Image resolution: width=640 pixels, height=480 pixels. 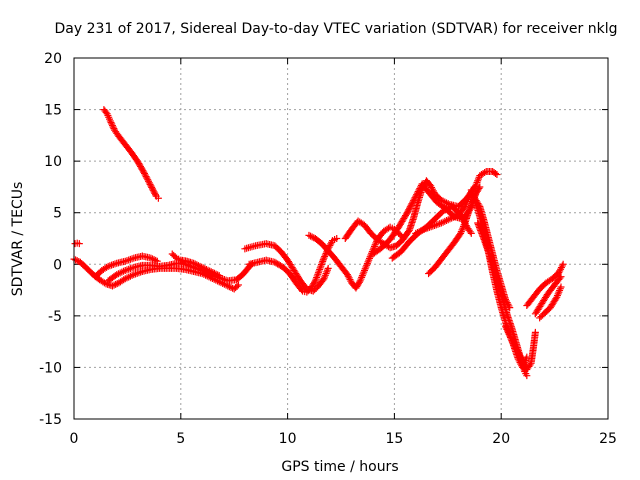 I want to click on series-seg-r, so click(x=548, y=295).